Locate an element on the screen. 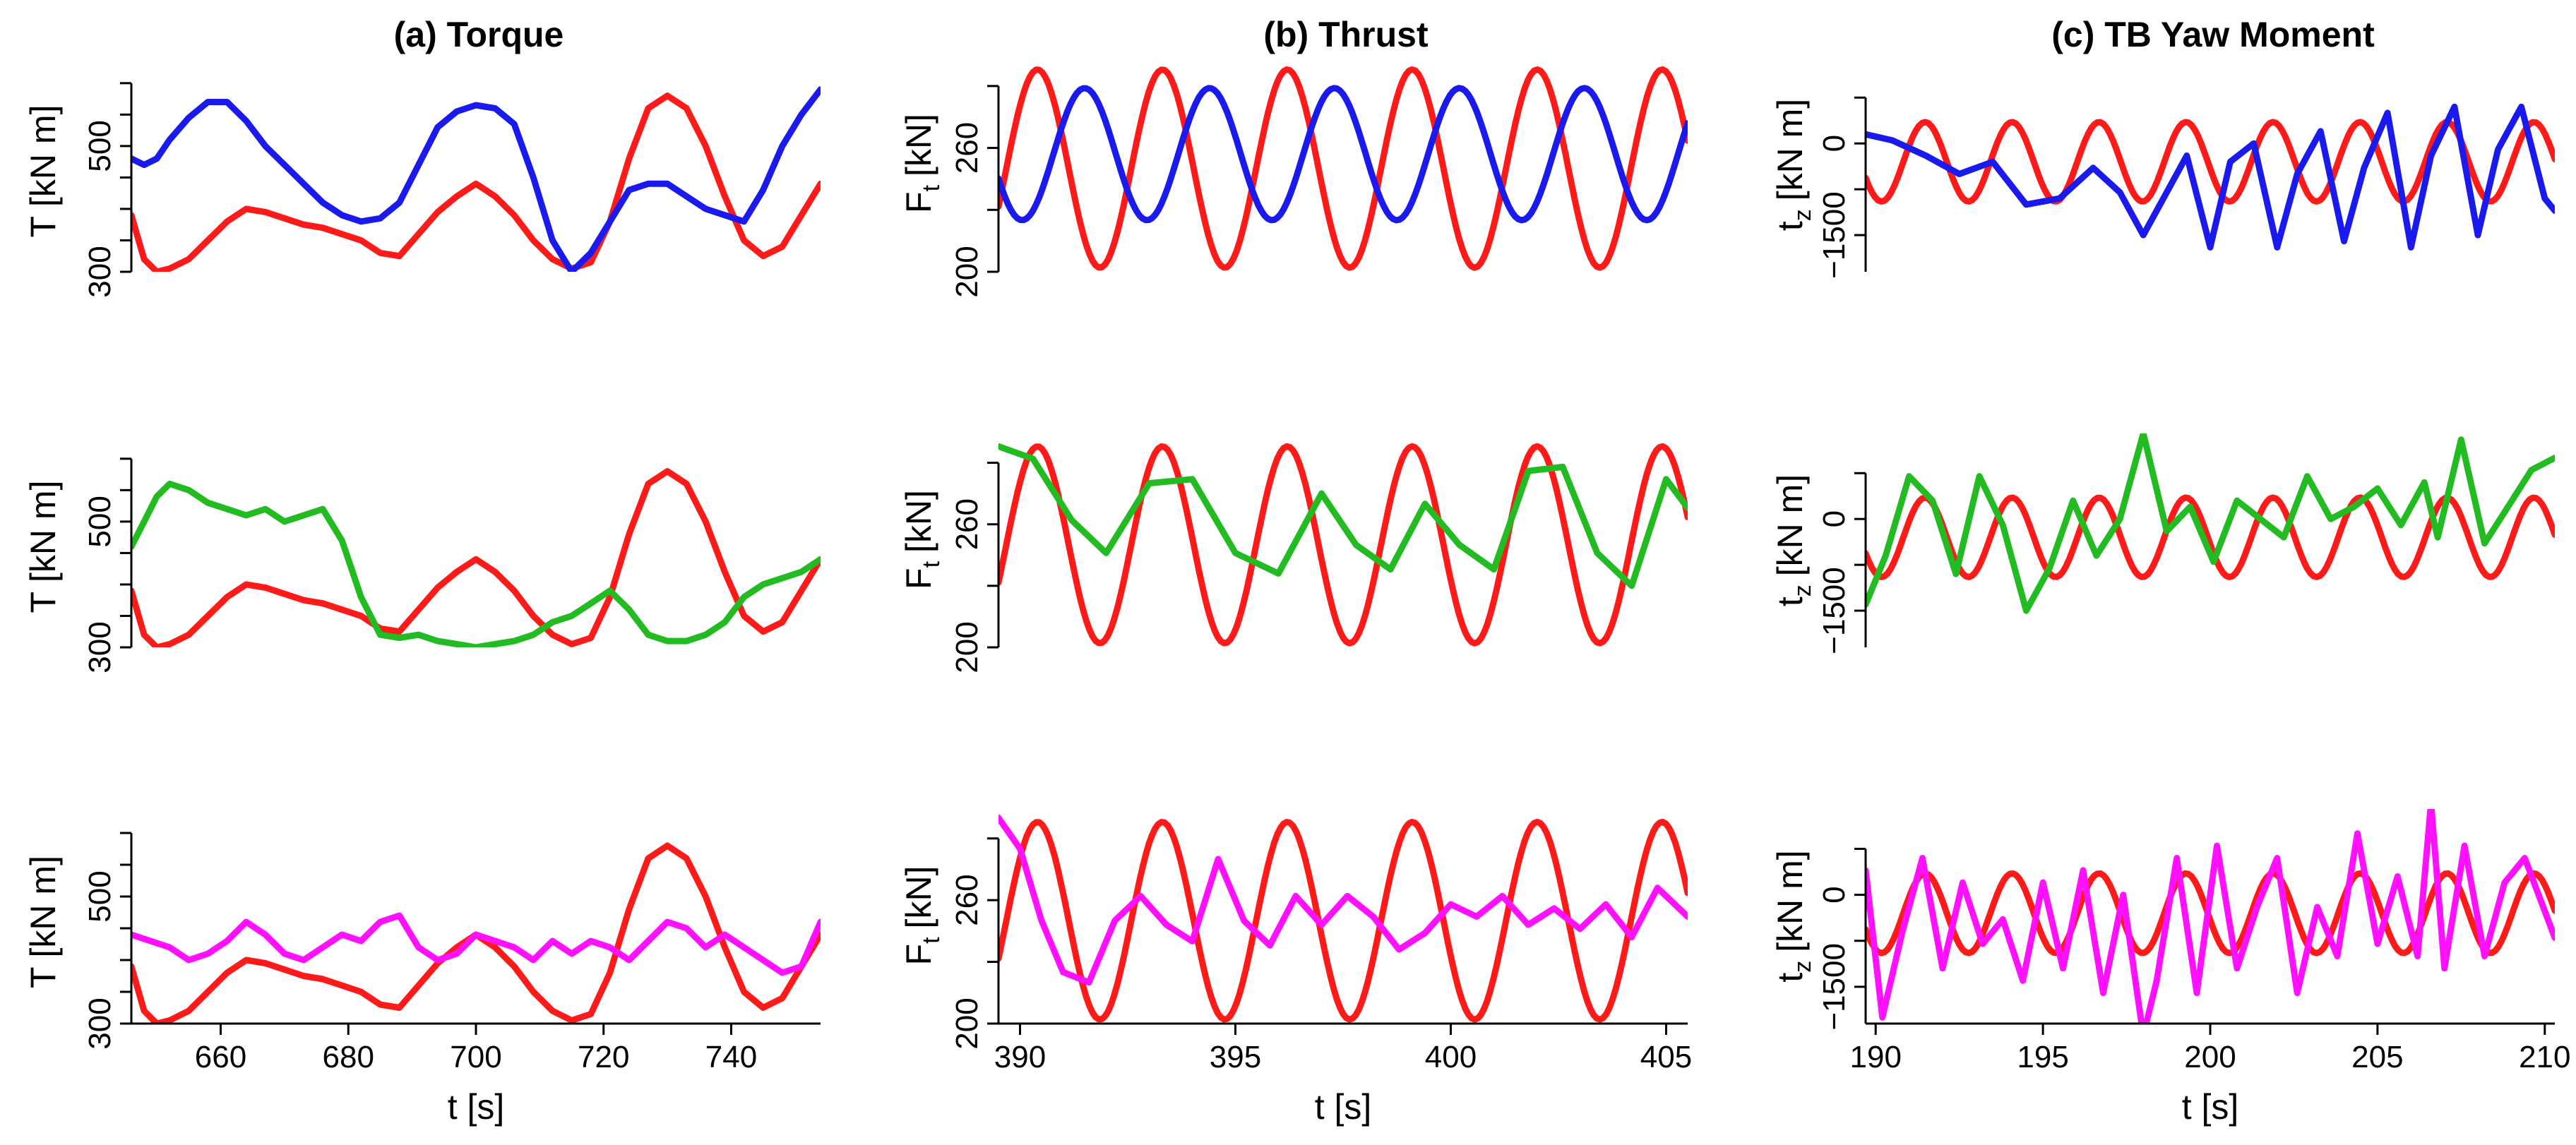 The image size is (2576, 1145). x-tick-label: 405 is located at coordinates (1666, 1057).